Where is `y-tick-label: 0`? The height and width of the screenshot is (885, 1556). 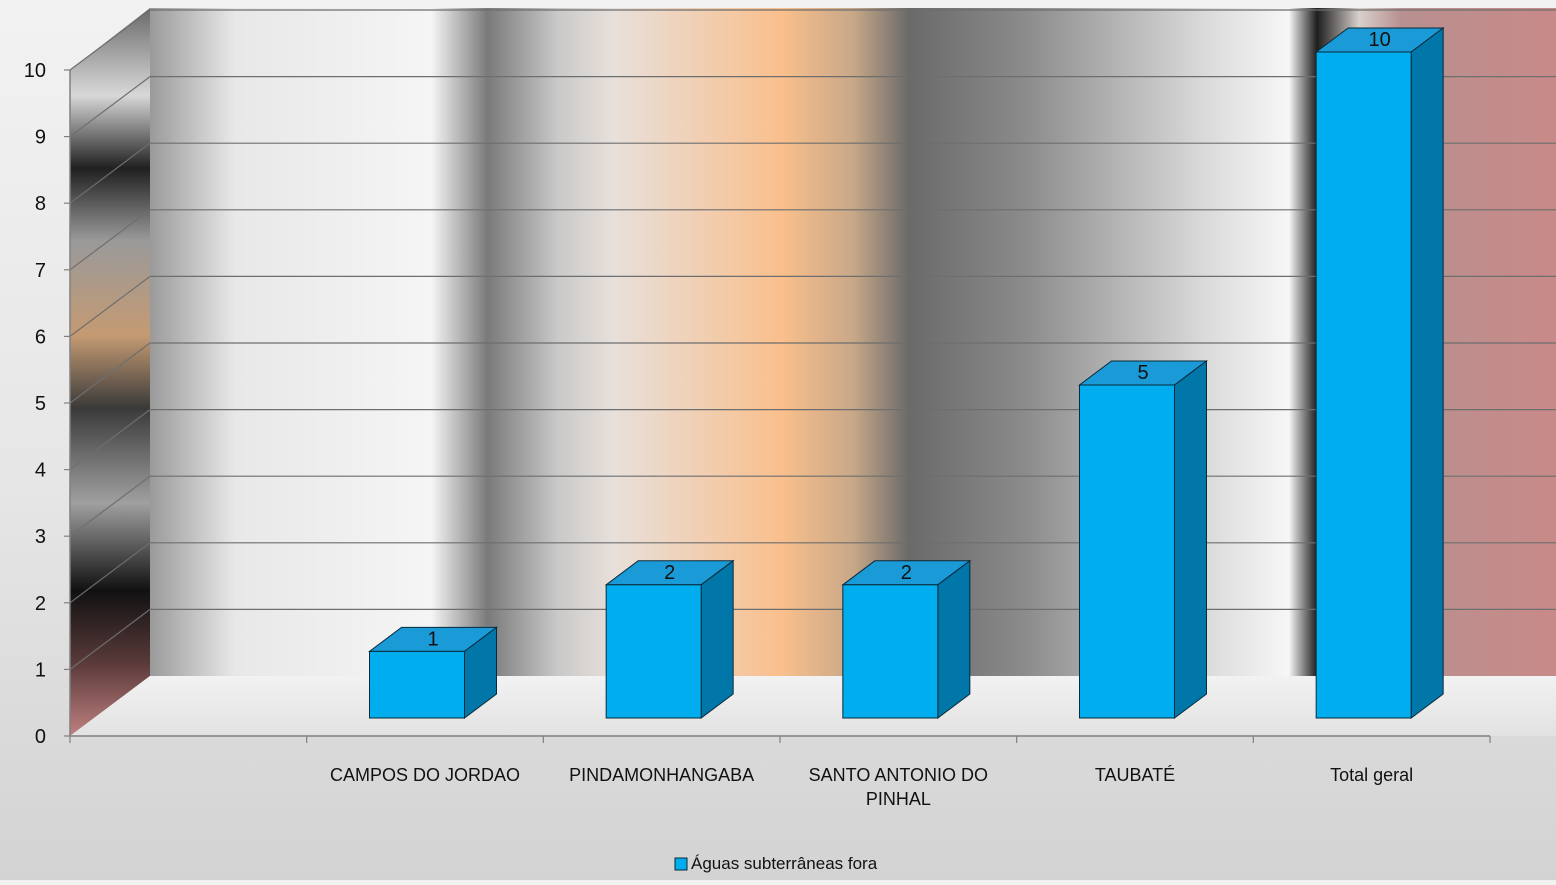
y-tick-label: 0 is located at coordinates (40, 737).